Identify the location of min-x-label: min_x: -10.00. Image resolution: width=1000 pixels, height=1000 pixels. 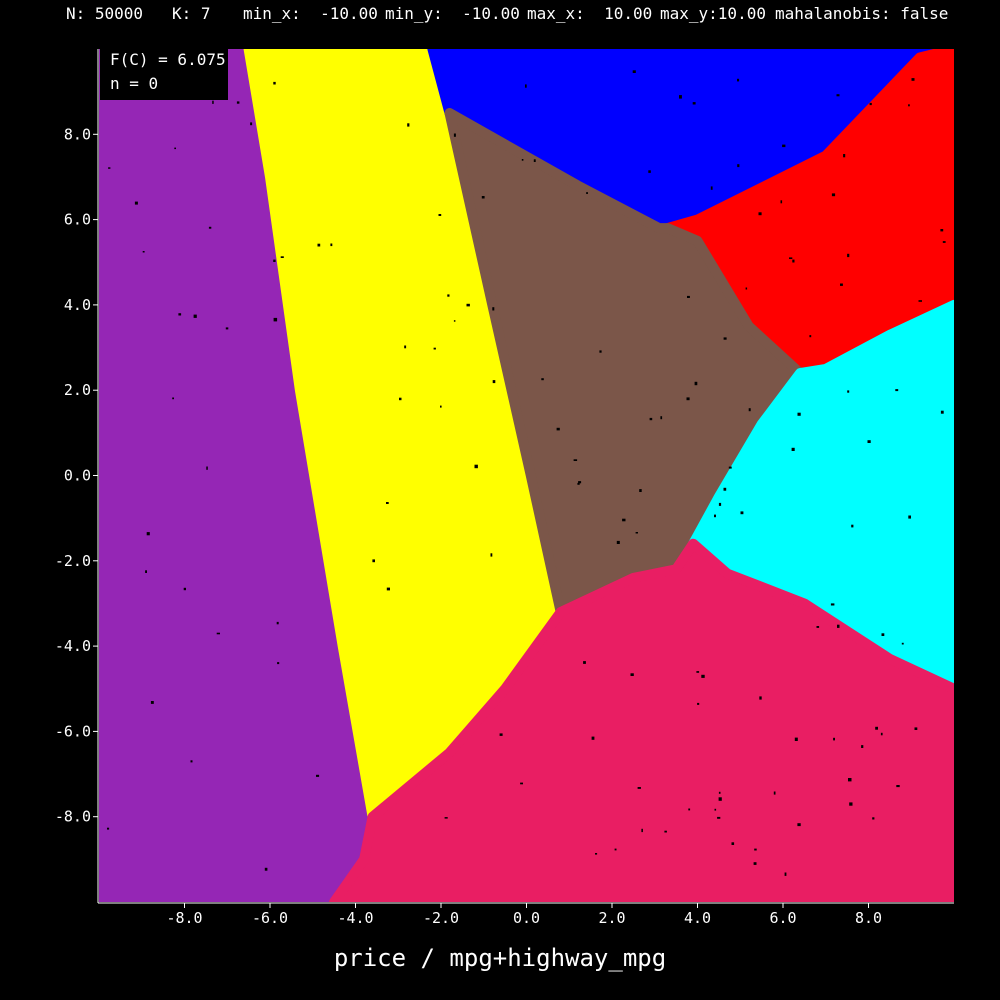
(310, 13).